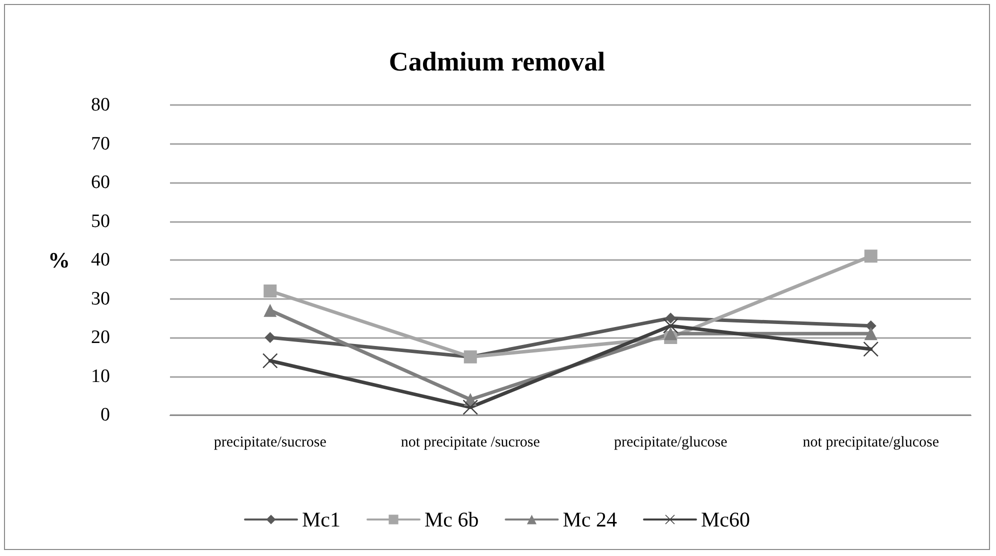  Describe the element at coordinates (100, 221) in the screenshot. I see `y-tick-label: 50` at that location.